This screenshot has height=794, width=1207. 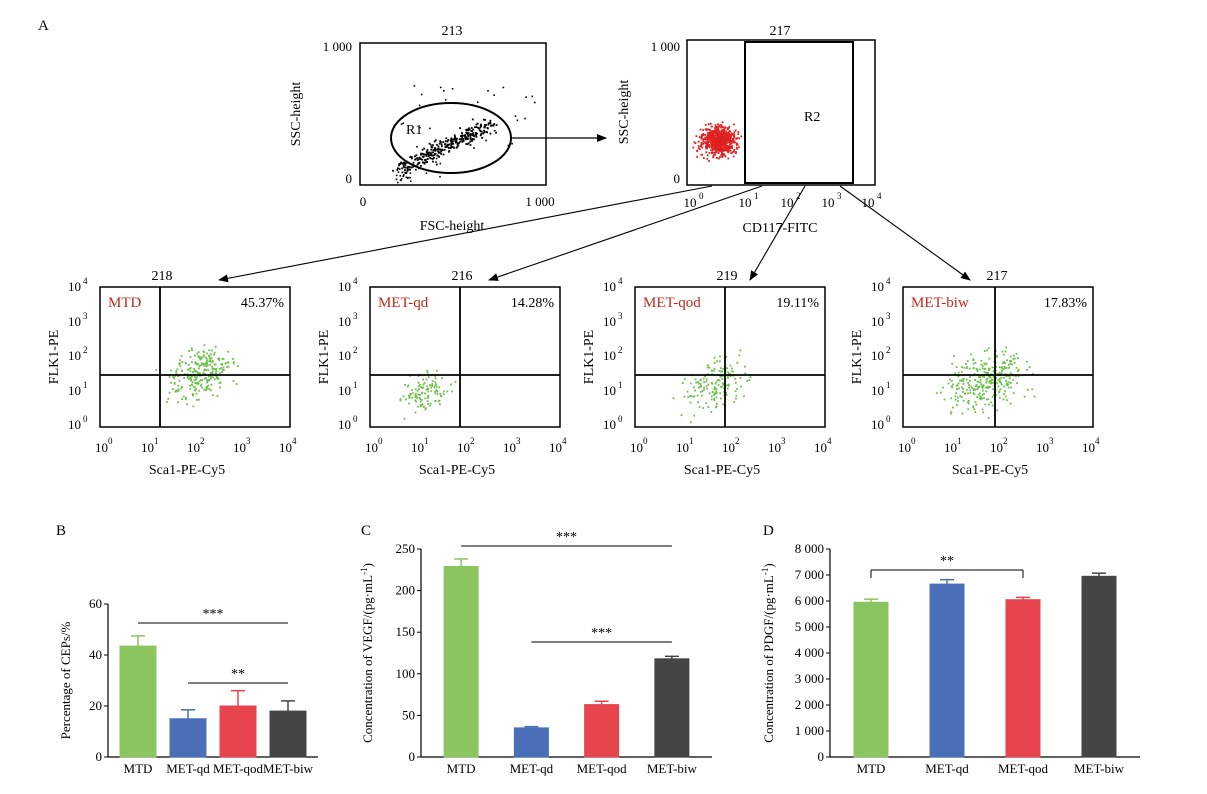 I want to click on bar-met-biw, so click(x=288, y=734).